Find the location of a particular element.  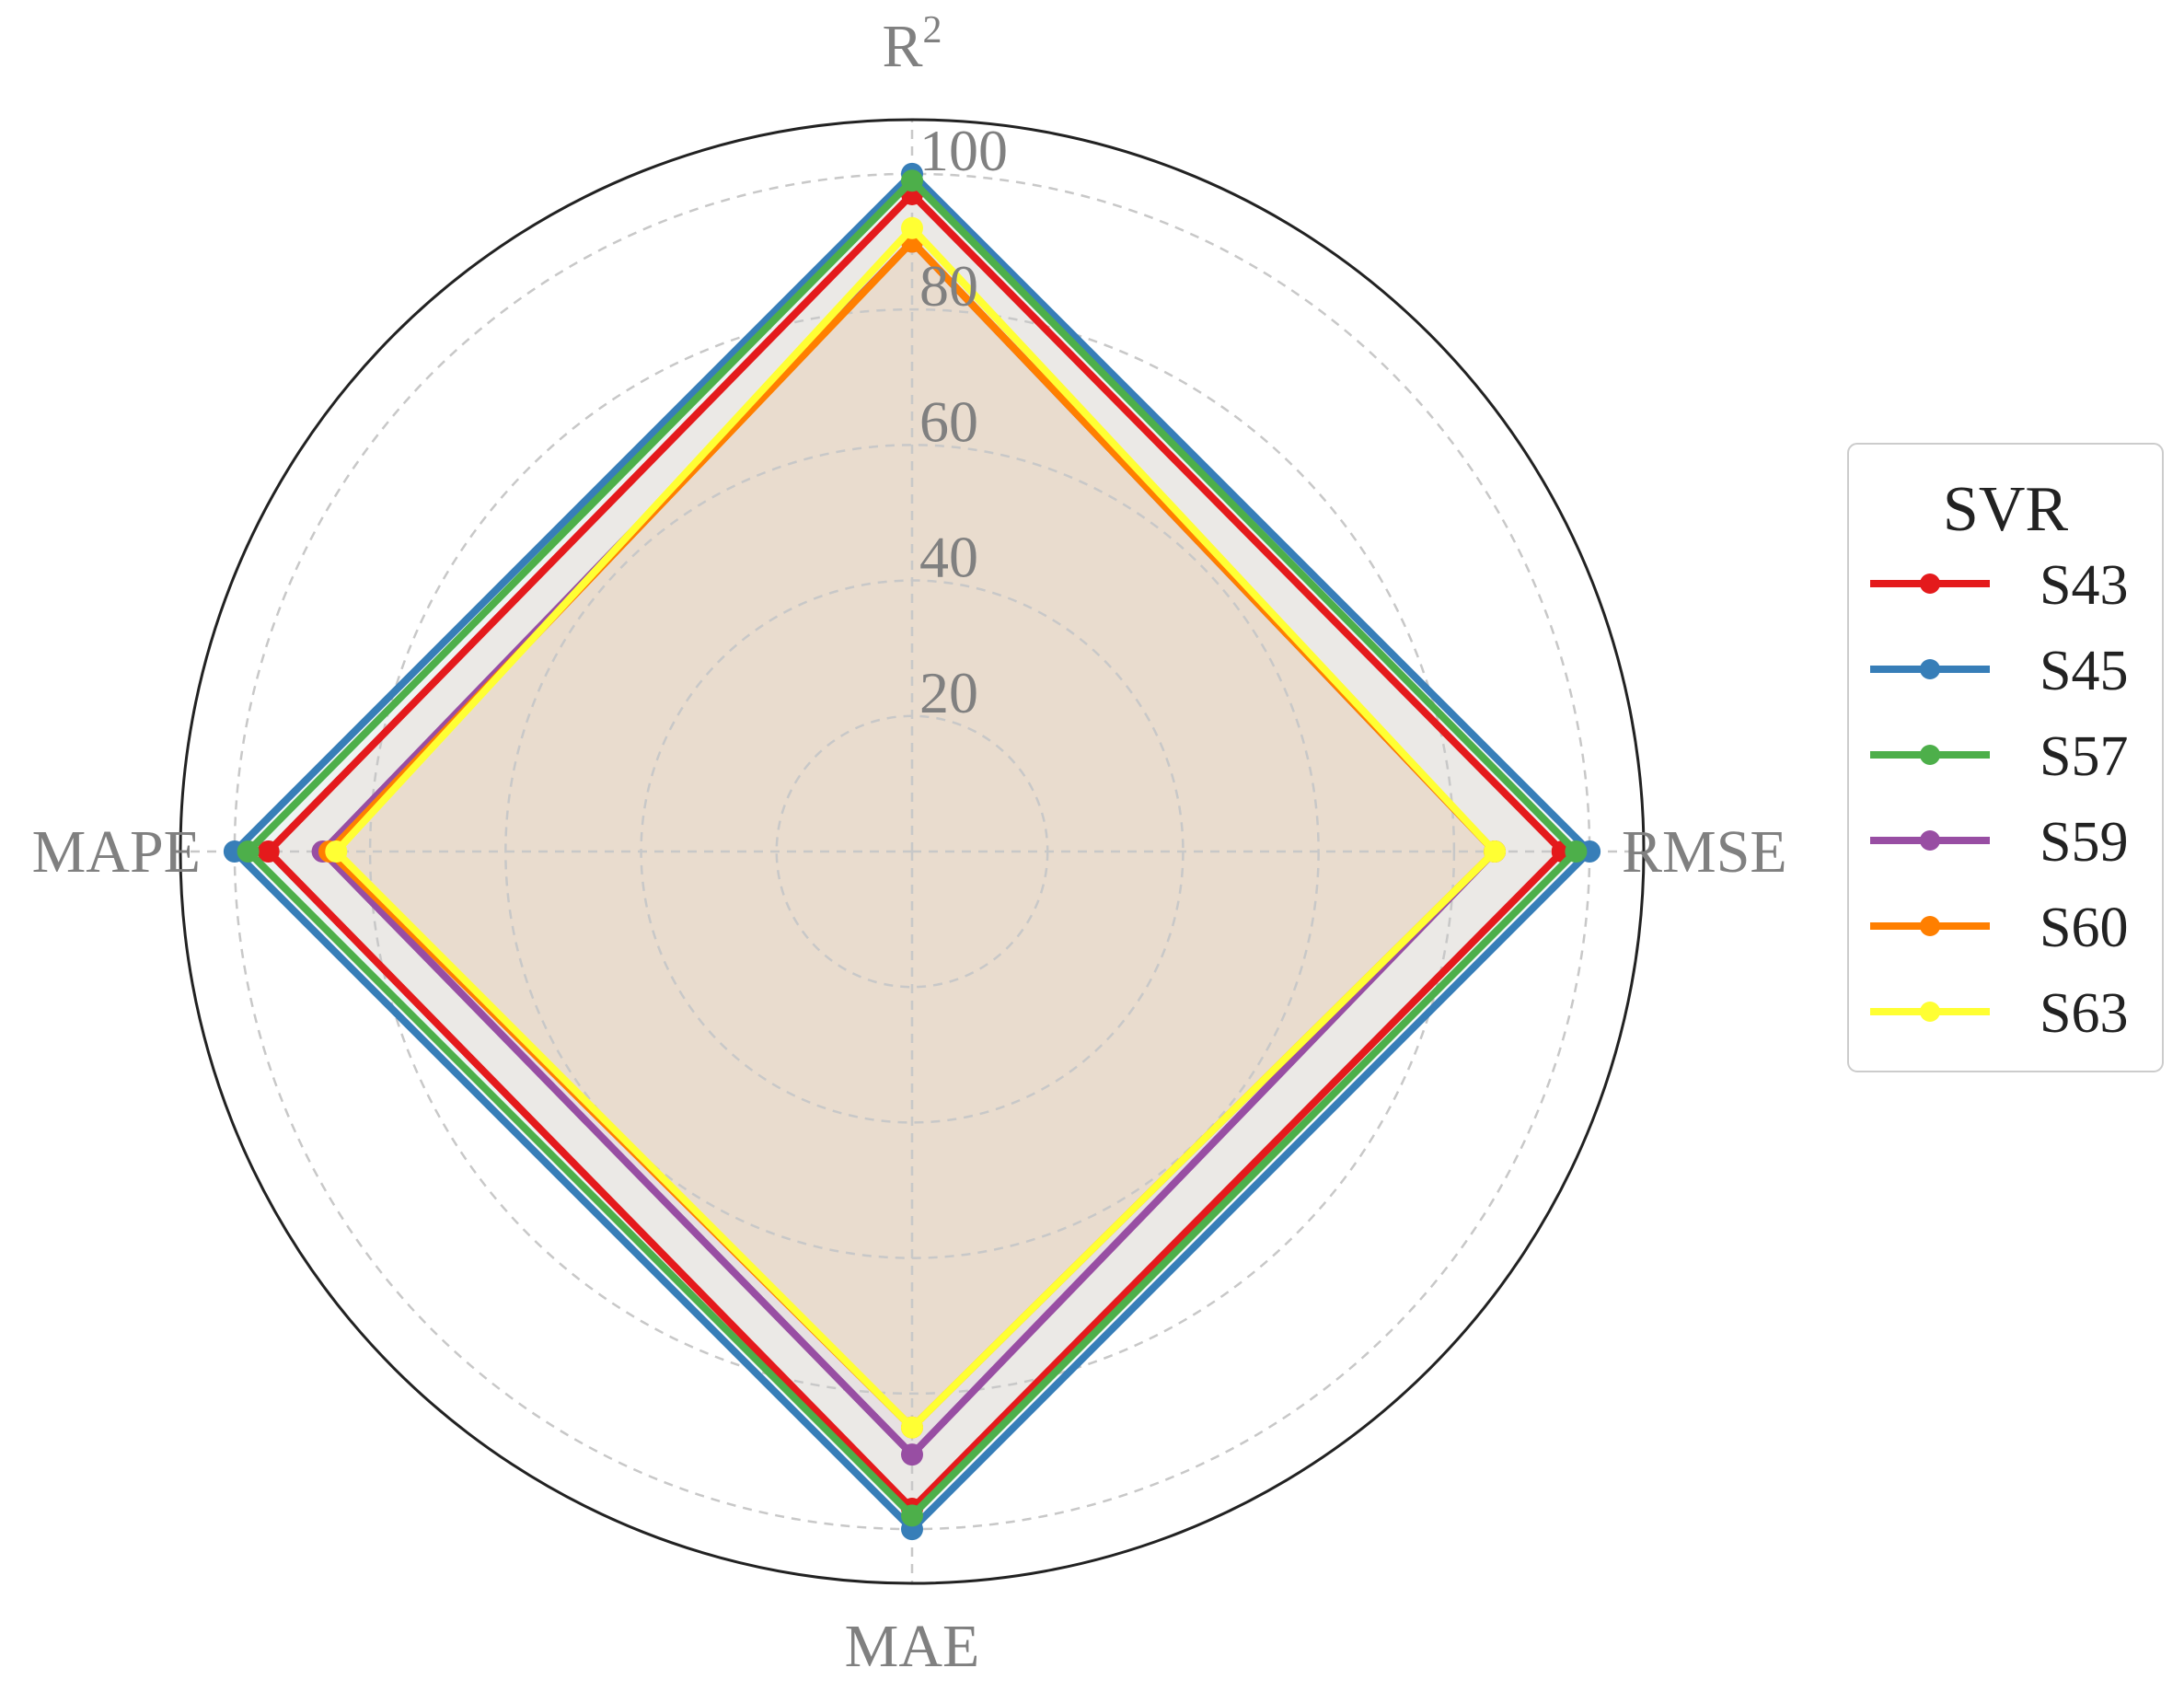

legend-marker-S63 is located at coordinates (1930, 1012).